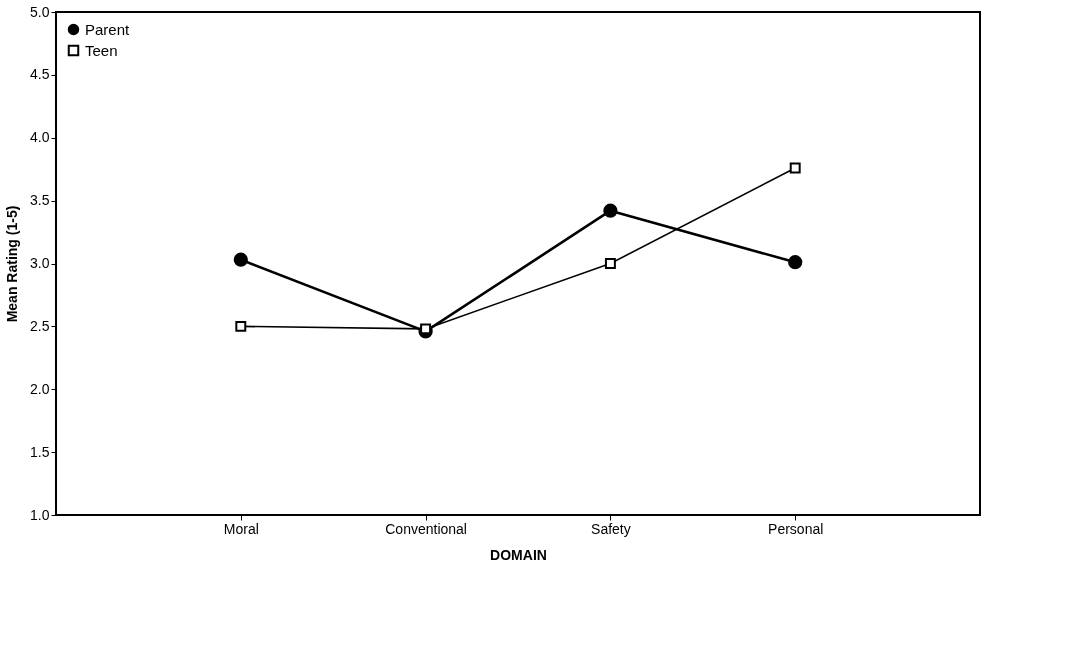  Describe the element at coordinates (426, 528) in the screenshot. I see `x-tick-label: Conventional` at that location.